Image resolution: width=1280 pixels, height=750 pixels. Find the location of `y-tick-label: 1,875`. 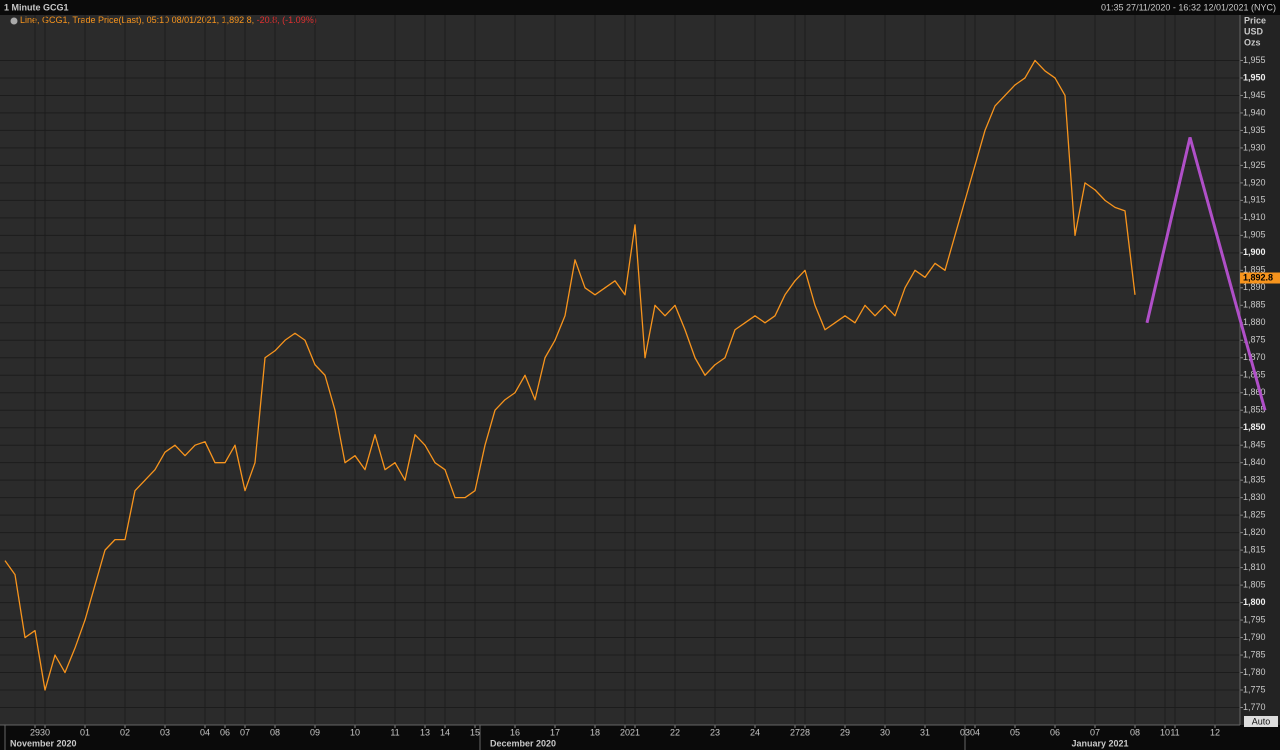

y-tick-label: 1,875 is located at coordinates (1254, 340).